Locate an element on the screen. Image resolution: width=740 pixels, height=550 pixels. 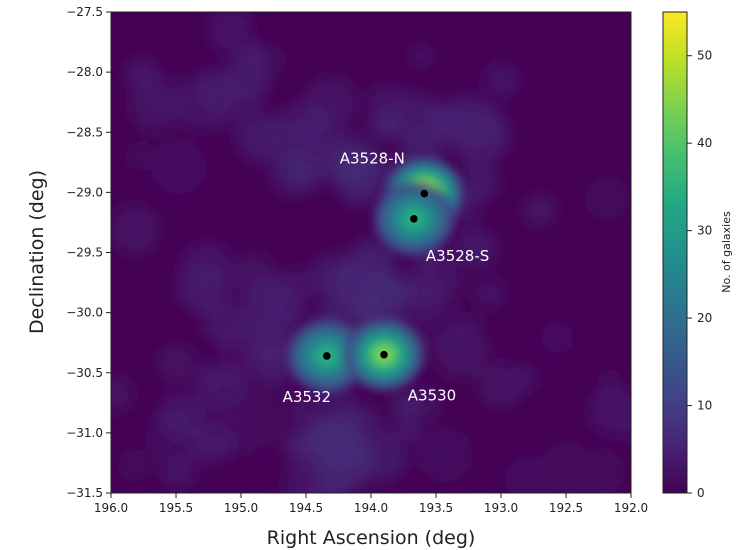
colorbar-tick-label: 0 is located at coordinates (701, 493).